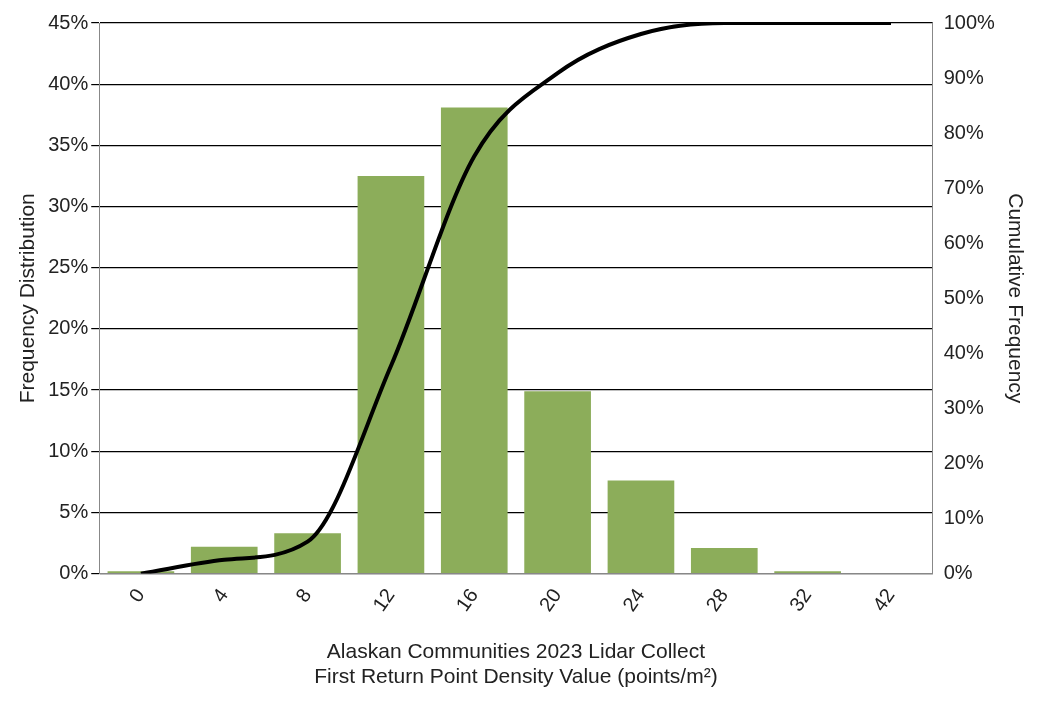 Image resolution: width=1045 pixels, height=706 pixels. I want to click on y-tick-label: 35%, so click(68, 143).